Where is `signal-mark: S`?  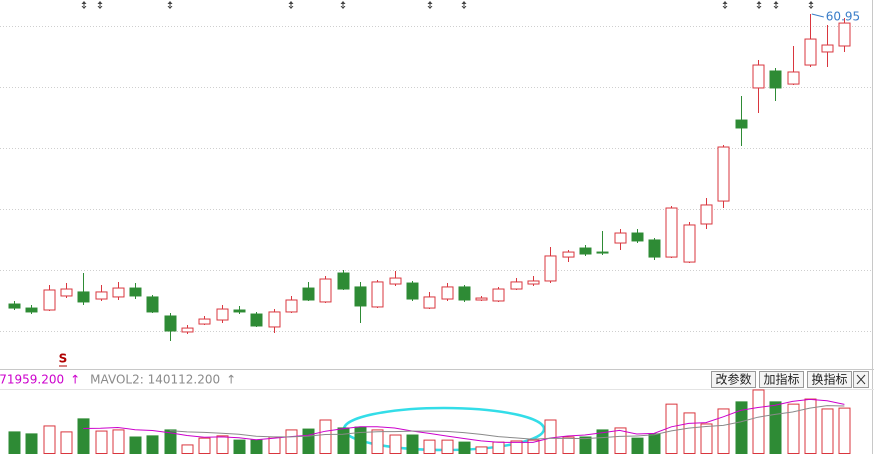 signal-mark: S is located at coordinates (63, 359).